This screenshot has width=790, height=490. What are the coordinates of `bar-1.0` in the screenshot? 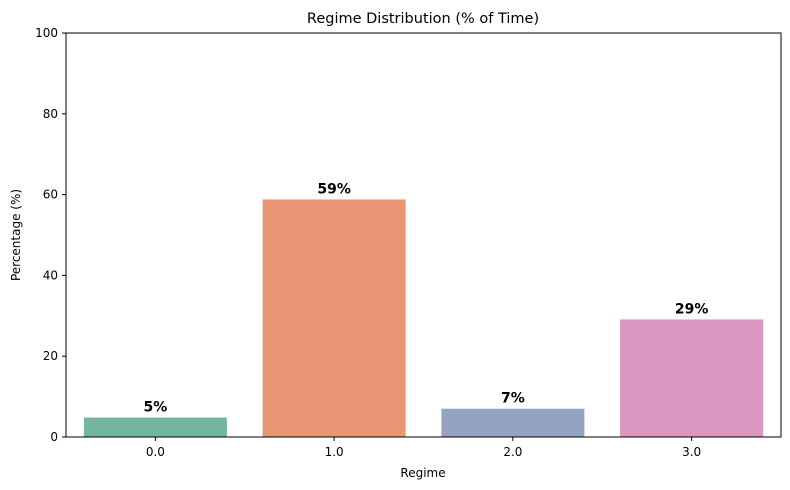 It's located at (334, 318).